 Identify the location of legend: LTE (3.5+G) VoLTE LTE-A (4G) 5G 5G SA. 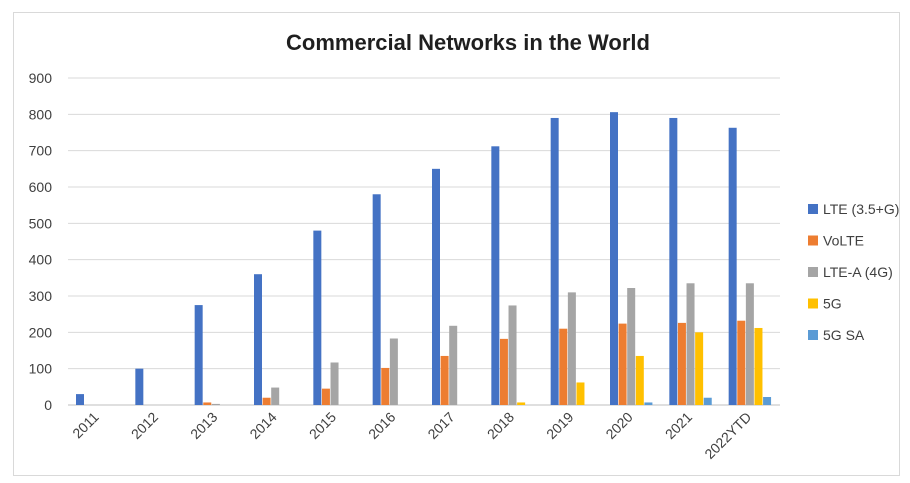
(853, 272).